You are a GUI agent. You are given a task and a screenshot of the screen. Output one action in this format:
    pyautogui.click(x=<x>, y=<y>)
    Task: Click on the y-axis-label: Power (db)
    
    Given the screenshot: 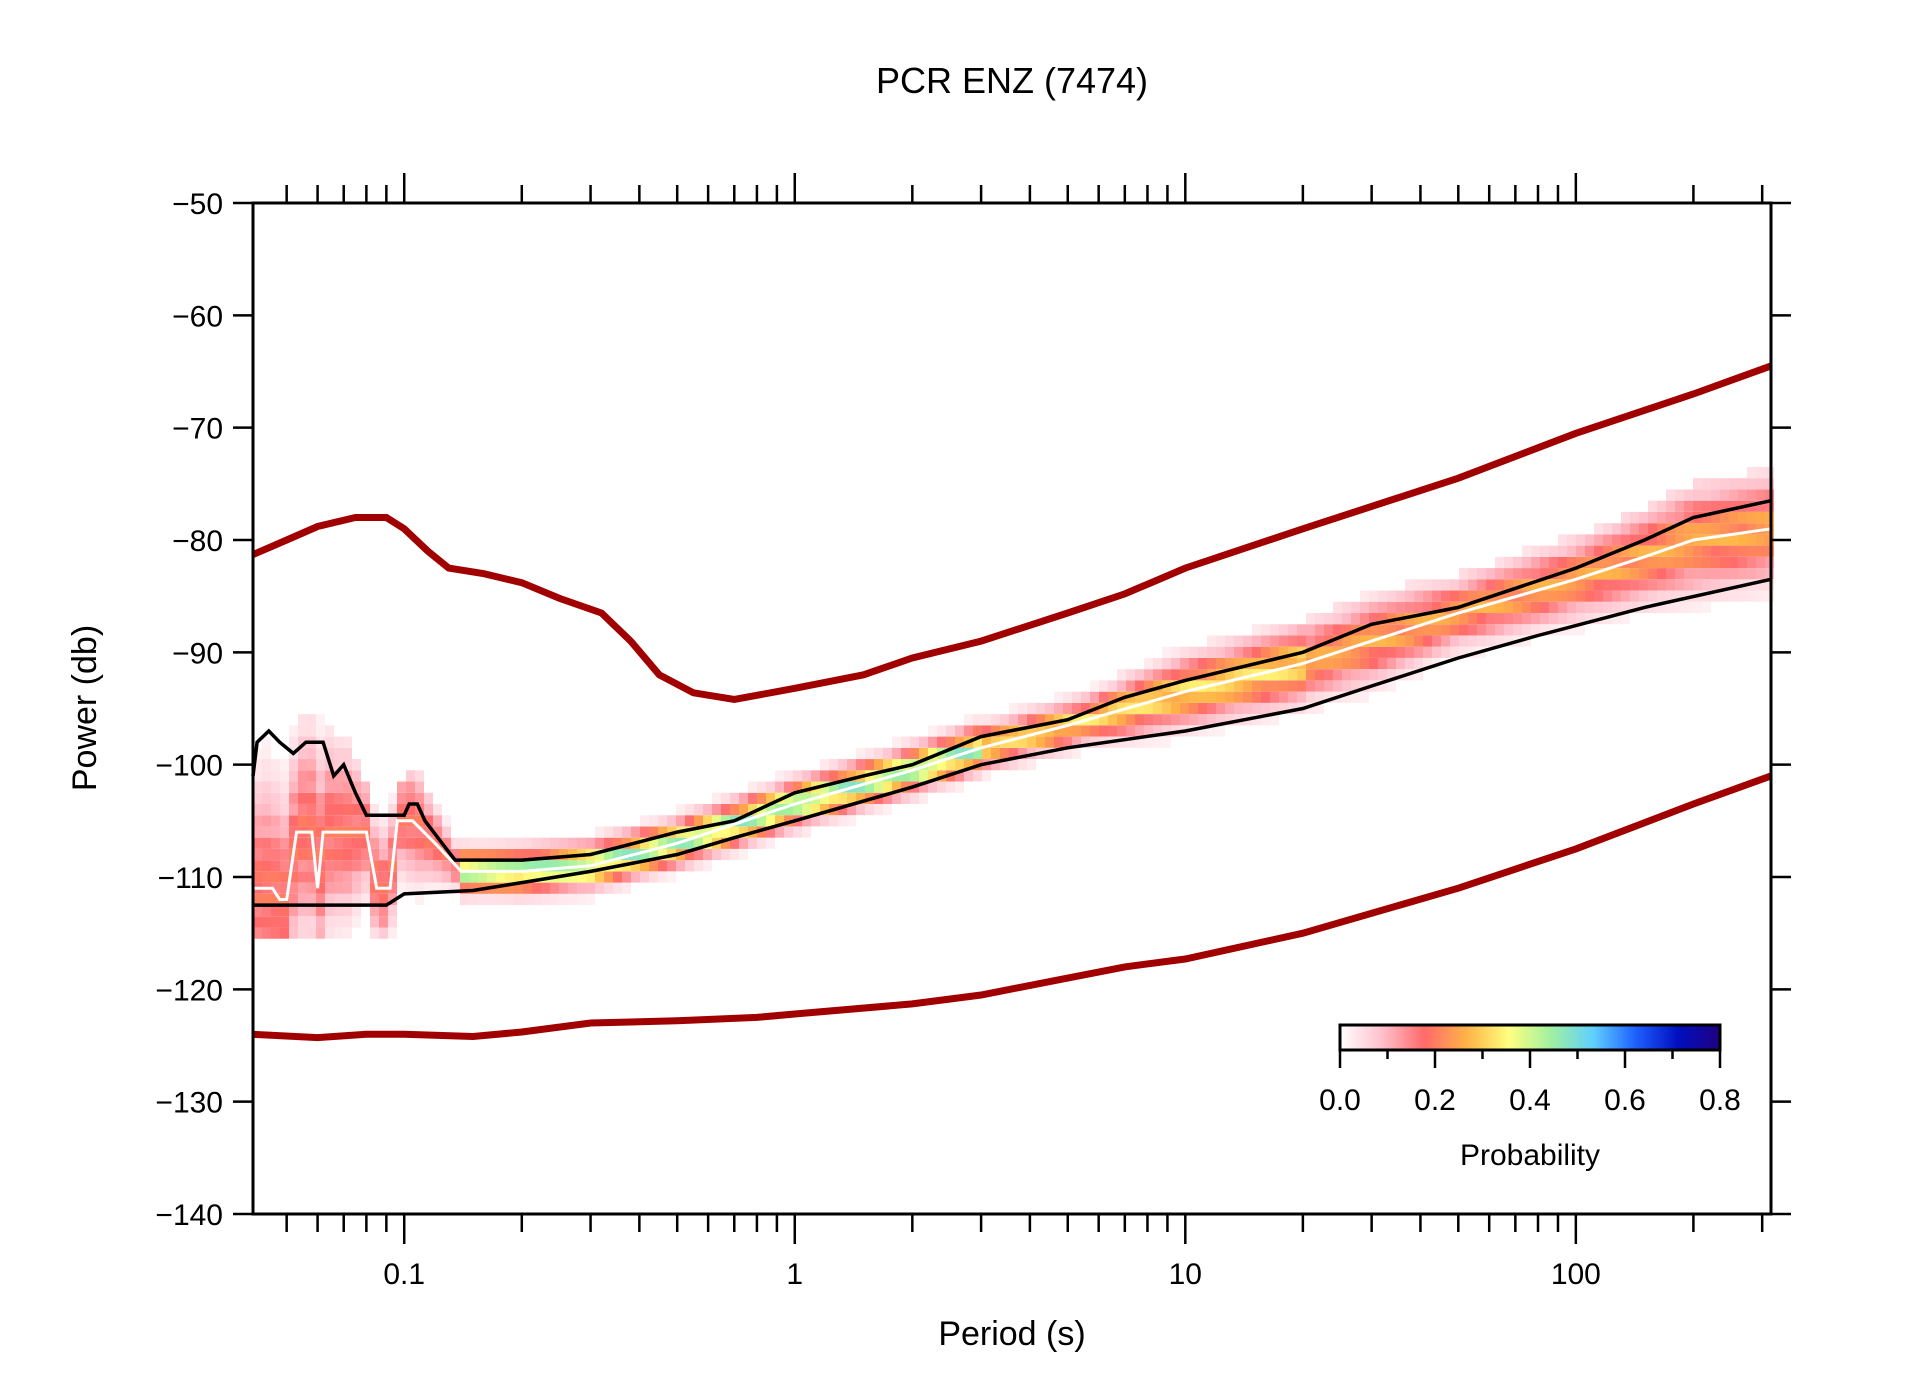 What is the action you would take?
    pyautogui.click(x=85, y=708)
    